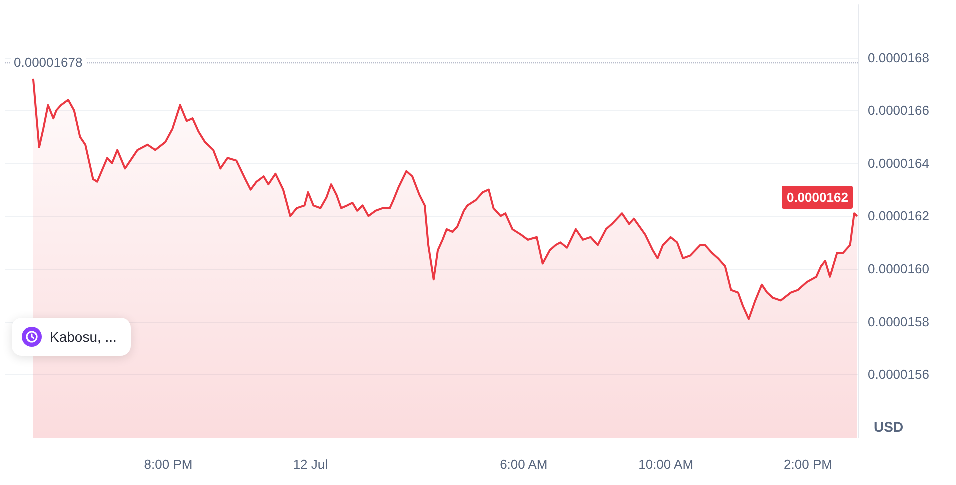 This screenshot has width=956, height=485. What do you see at coordinates (818, 198) in the screenshot?
I see `annotation: 0.0000162` at bounding box center [818, 198].